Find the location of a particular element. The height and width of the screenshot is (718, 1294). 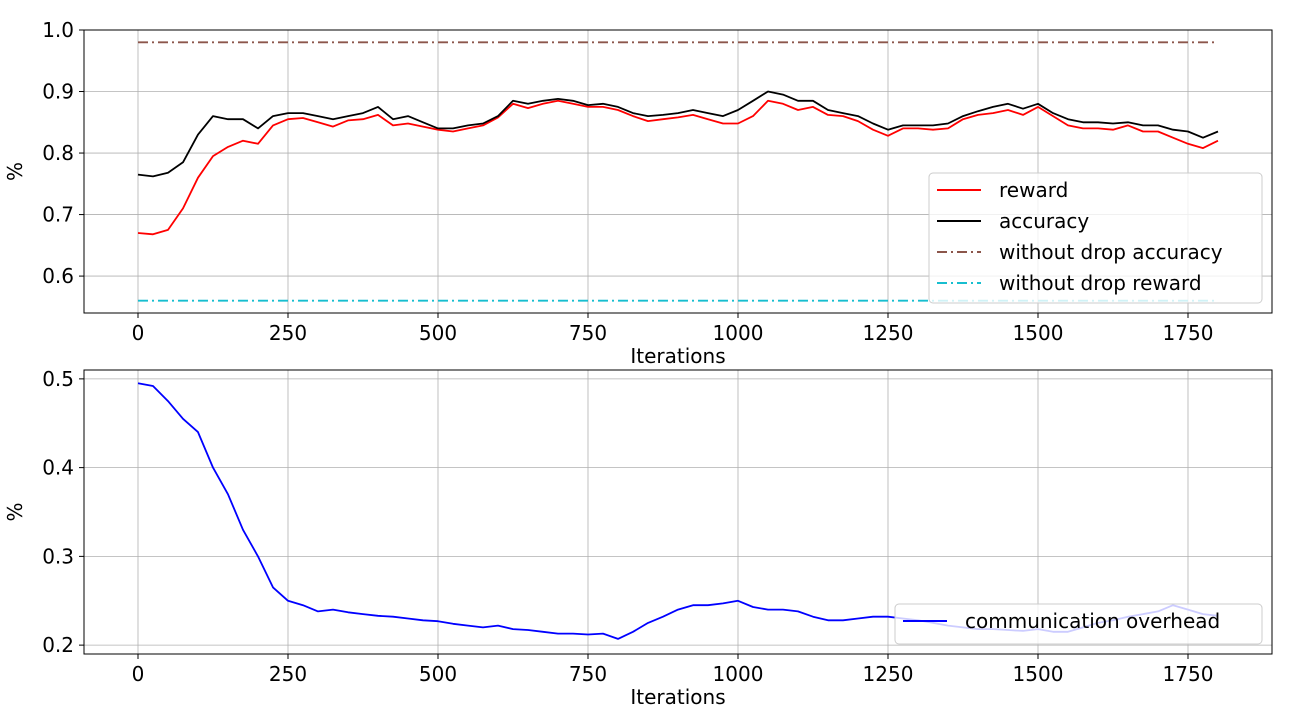

chart-1-xtick-label: 1500 is located at coordinates (1038, 674).